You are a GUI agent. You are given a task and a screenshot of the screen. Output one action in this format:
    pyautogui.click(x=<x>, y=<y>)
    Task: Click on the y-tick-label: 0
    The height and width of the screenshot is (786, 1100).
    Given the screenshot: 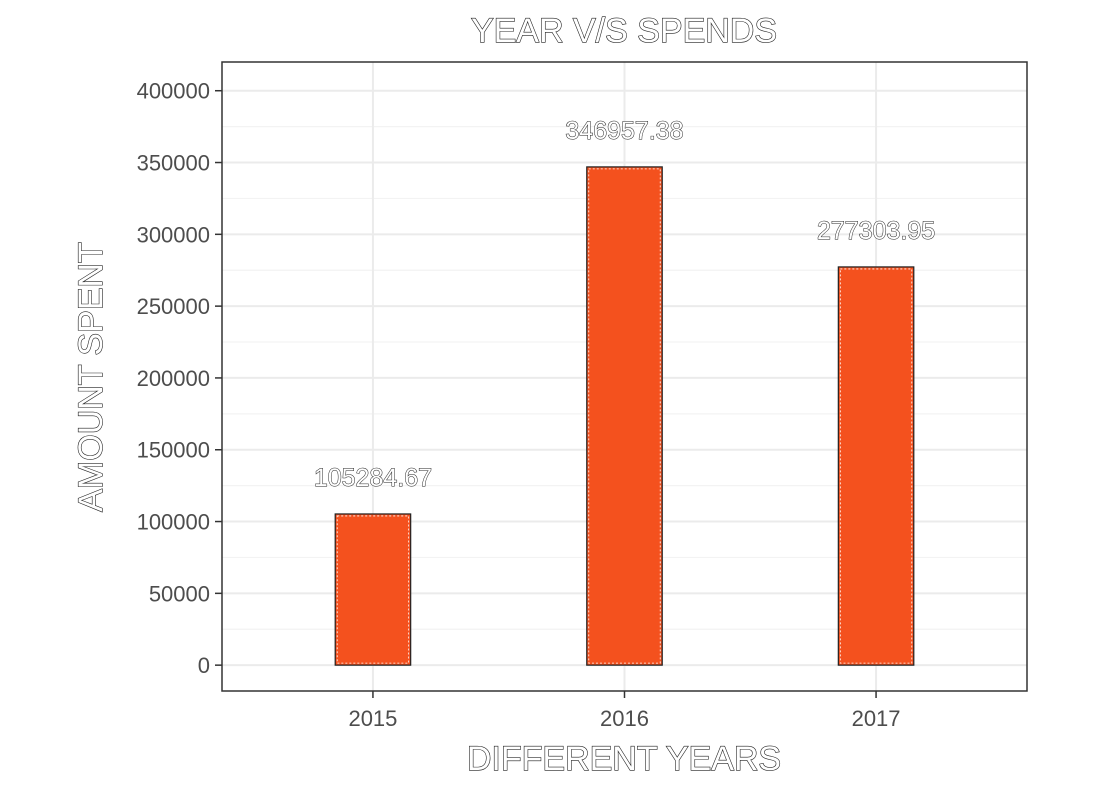 What is the action you would take?
    pyautogui.click(x=204, y=665)
    